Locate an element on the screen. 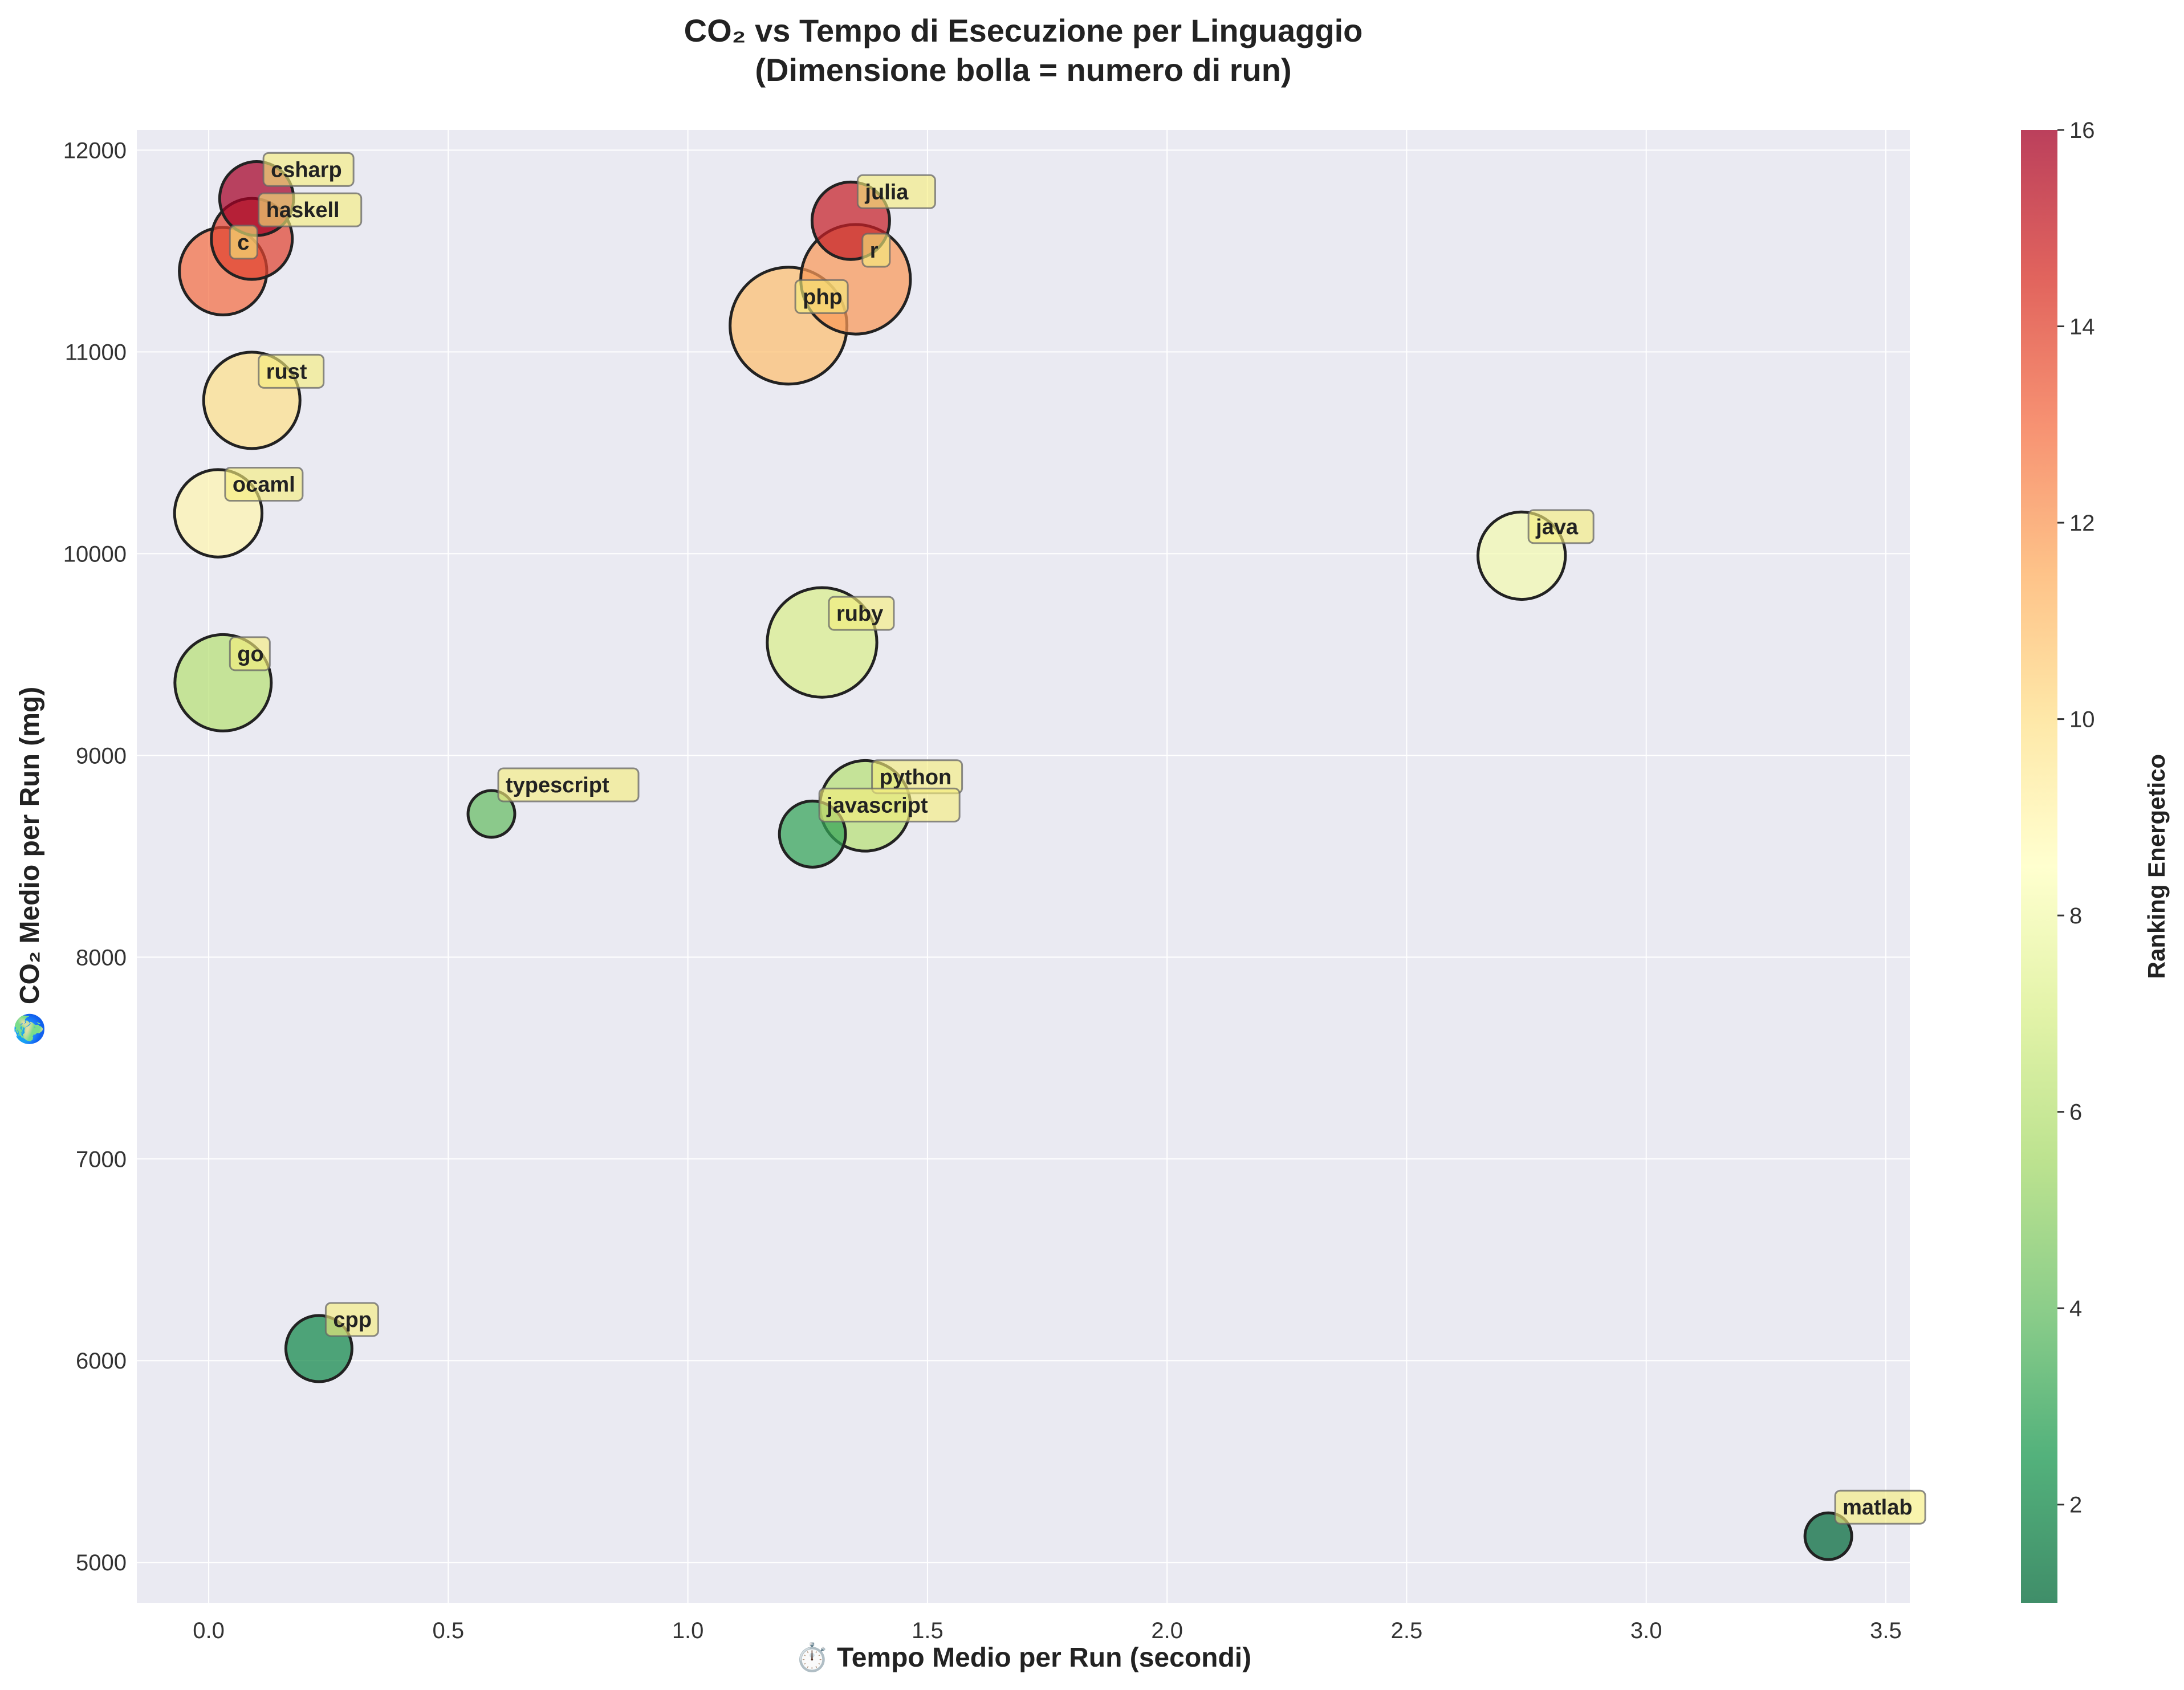 The image size is (2184, 1690). point-label-julia: julia is located at coordinates (896, 191).